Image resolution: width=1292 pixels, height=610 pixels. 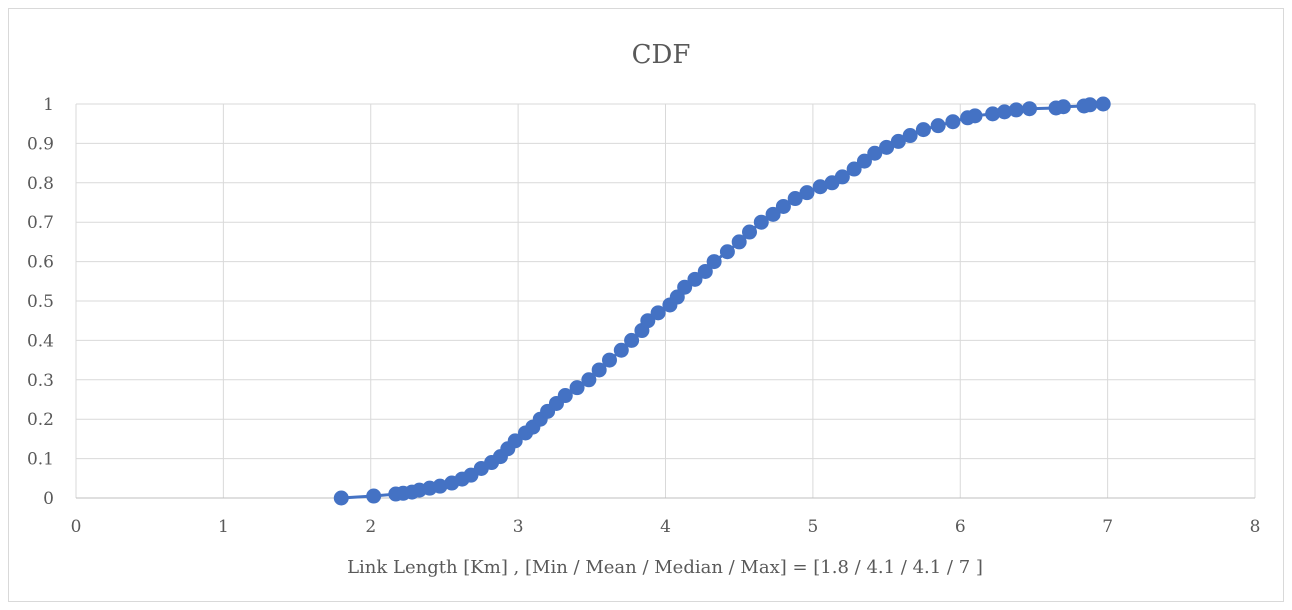 What do you see at coordinates (40, 341) in the screenshot?
I see `y-tick-label: 0.4` at bounding box center [40, 341].